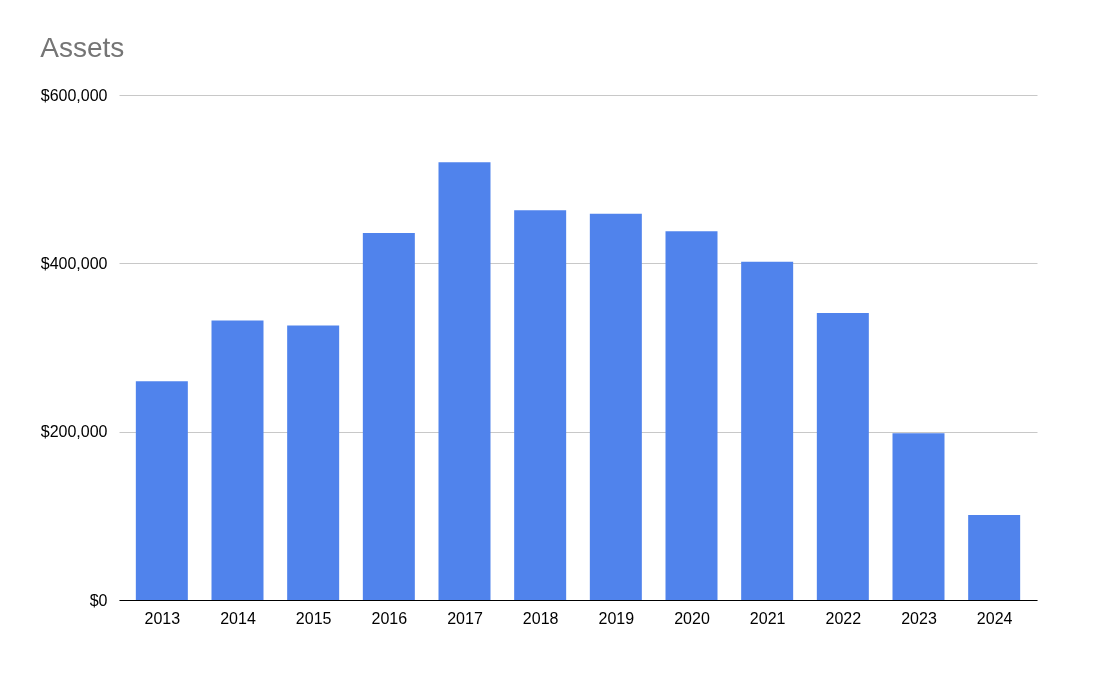  I want to click on x-tick-label: 2018, so click(540, 618).